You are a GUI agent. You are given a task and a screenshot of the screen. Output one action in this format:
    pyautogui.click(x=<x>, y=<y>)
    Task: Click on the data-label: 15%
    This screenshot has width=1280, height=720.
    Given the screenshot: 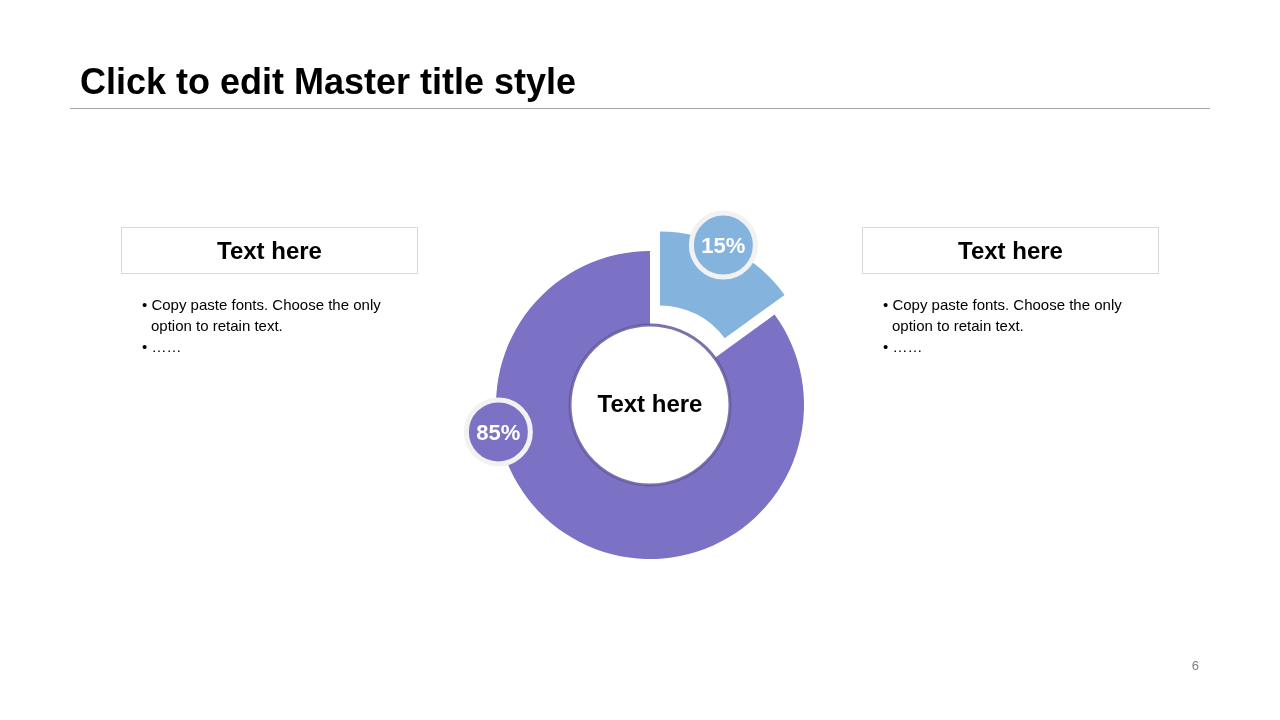 What is the action you would take?
    pyautogui.click(x=723, y=246)
    